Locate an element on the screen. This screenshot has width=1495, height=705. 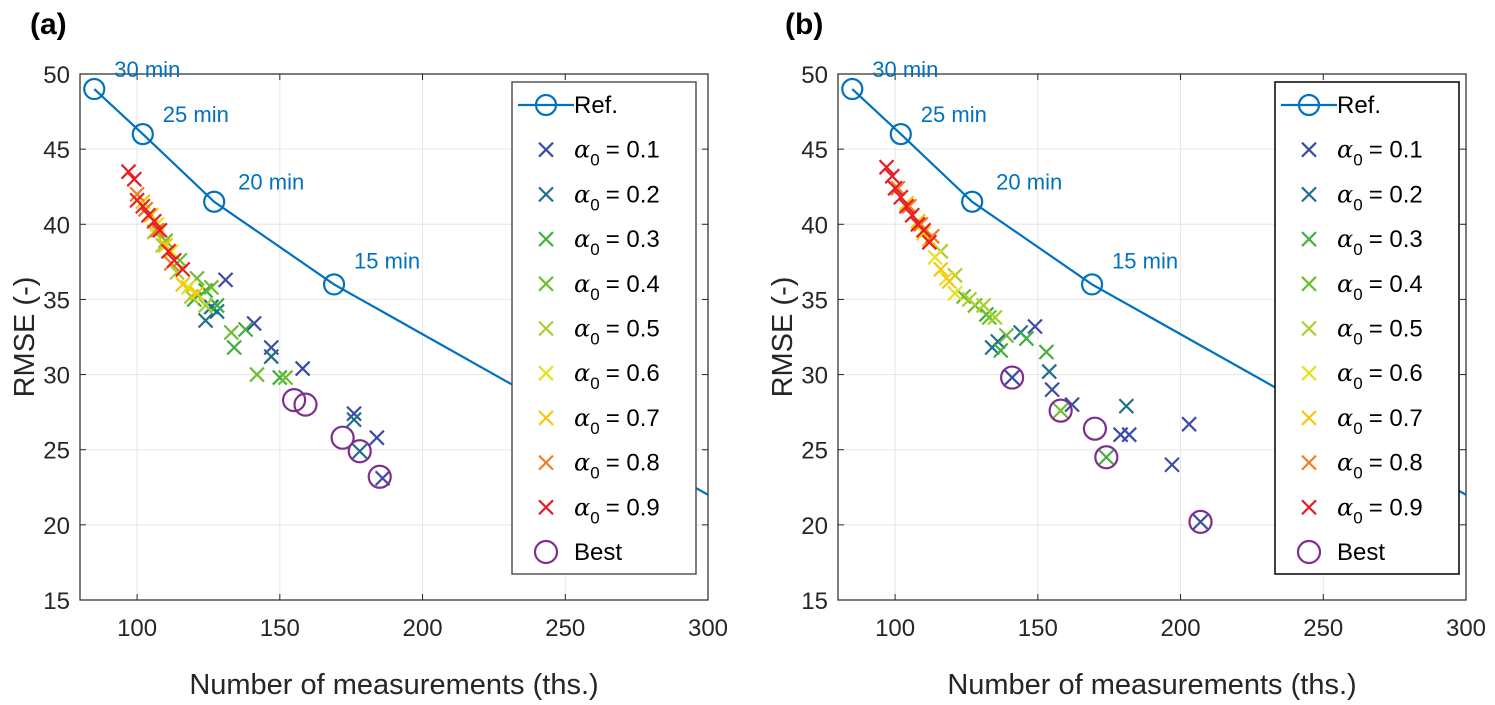
ref-annotation: 15 min is located at coordinates (387, 260).